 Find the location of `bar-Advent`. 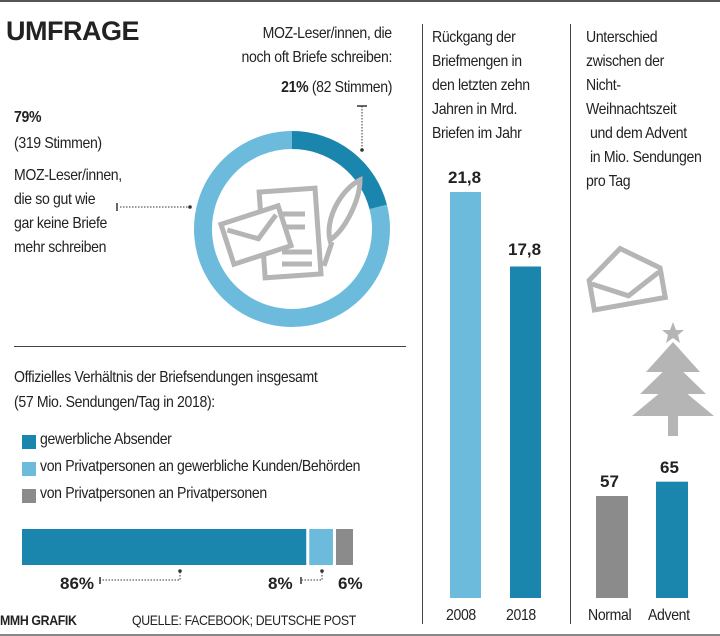

bar-Advent is located at coordinates (672, 539).